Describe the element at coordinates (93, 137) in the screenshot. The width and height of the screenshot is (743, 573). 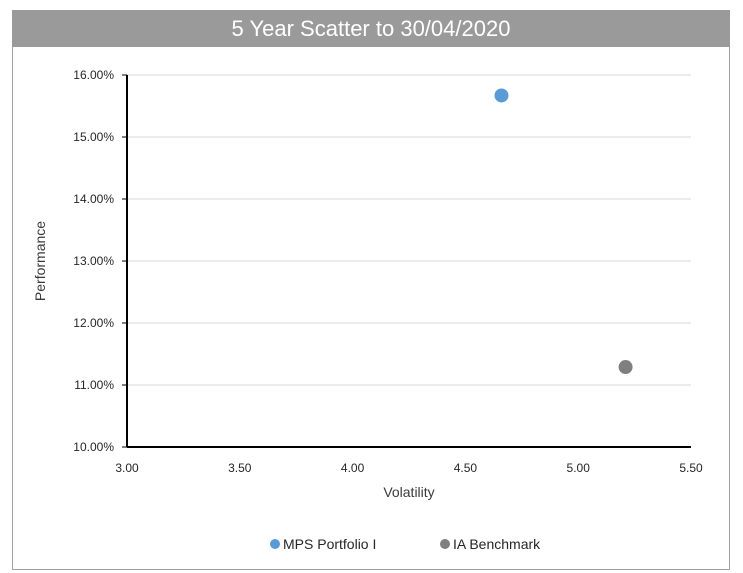
I see `y-tick-label: 15.00%` at that location.